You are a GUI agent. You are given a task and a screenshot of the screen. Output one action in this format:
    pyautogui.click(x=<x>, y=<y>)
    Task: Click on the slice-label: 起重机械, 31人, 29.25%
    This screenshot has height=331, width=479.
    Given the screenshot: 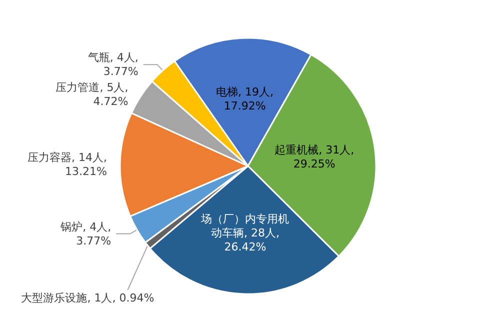 What is the action you would take?
    pyautogui.click(x=314, y=156)
    